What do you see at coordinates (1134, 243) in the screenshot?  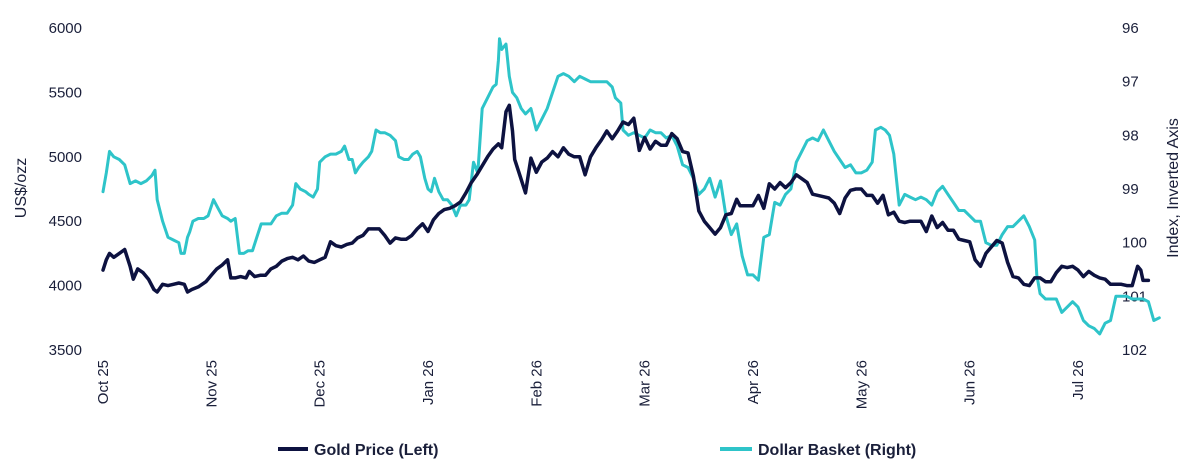 I see `right-tick-label: 100` at bounding box center [1134, 243].